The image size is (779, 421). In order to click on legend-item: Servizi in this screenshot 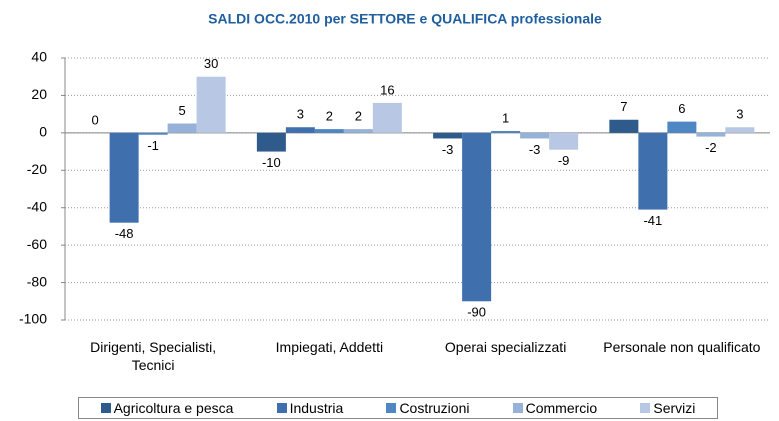, I will do `click(667, 408)`.